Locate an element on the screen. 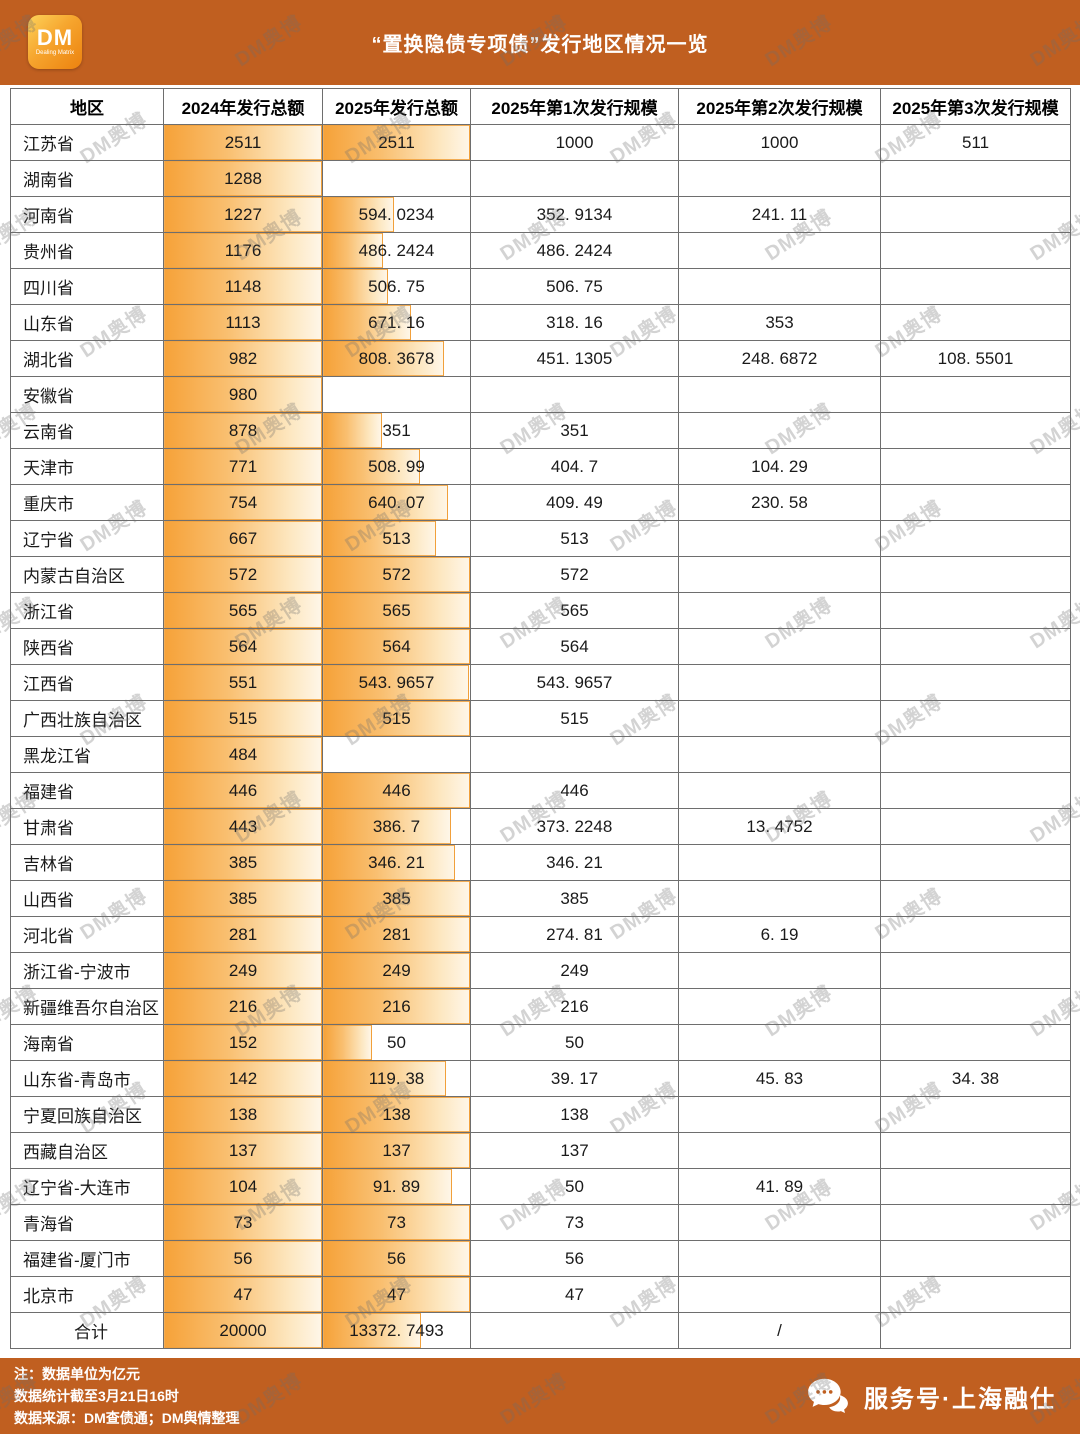 The width and height of the screenshot is (1080, 1434). cell-2025-round3: 511 is located at coordinates (975, 142).